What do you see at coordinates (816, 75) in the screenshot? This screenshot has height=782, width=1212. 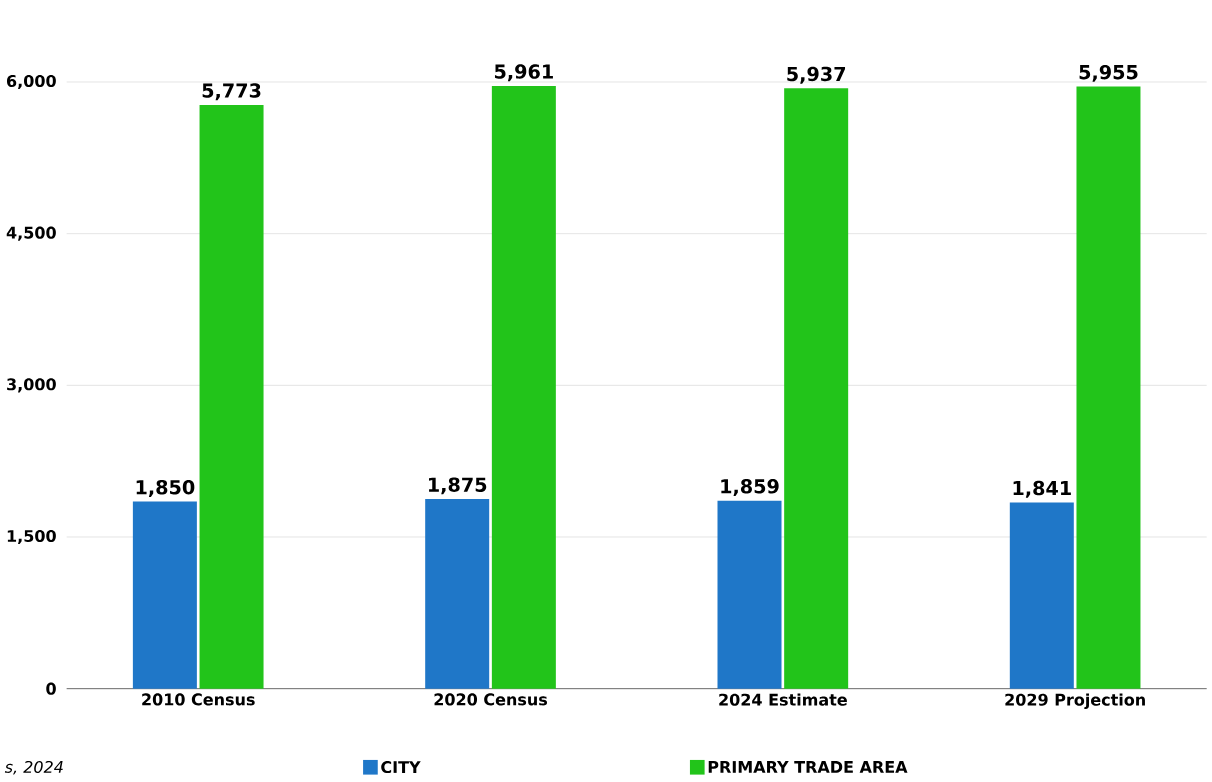 I see `data-label: 5,937` at bounding box center [816, 75].